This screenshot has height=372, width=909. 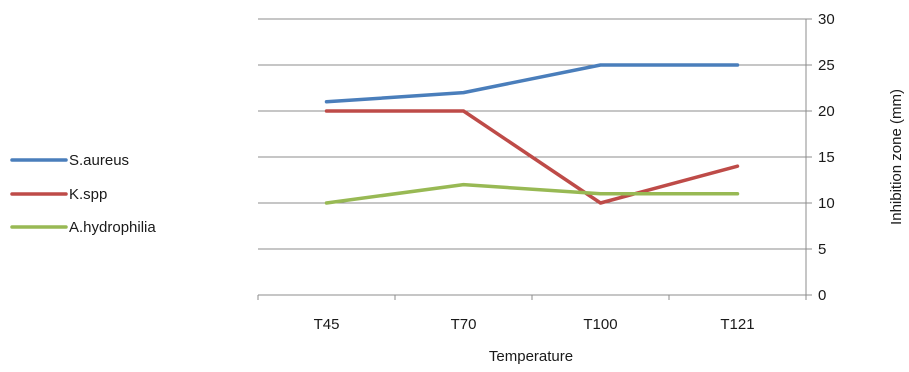 I want to click on series-line-a-hydrophilia, so click(x=532, y=193).